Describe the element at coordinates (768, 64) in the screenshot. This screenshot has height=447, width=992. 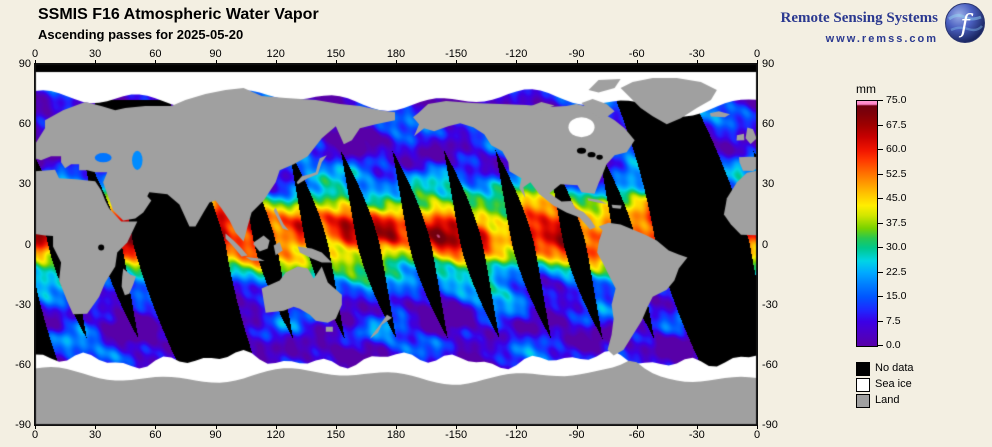
I see `lat-tick-right-0: 90` at that location.